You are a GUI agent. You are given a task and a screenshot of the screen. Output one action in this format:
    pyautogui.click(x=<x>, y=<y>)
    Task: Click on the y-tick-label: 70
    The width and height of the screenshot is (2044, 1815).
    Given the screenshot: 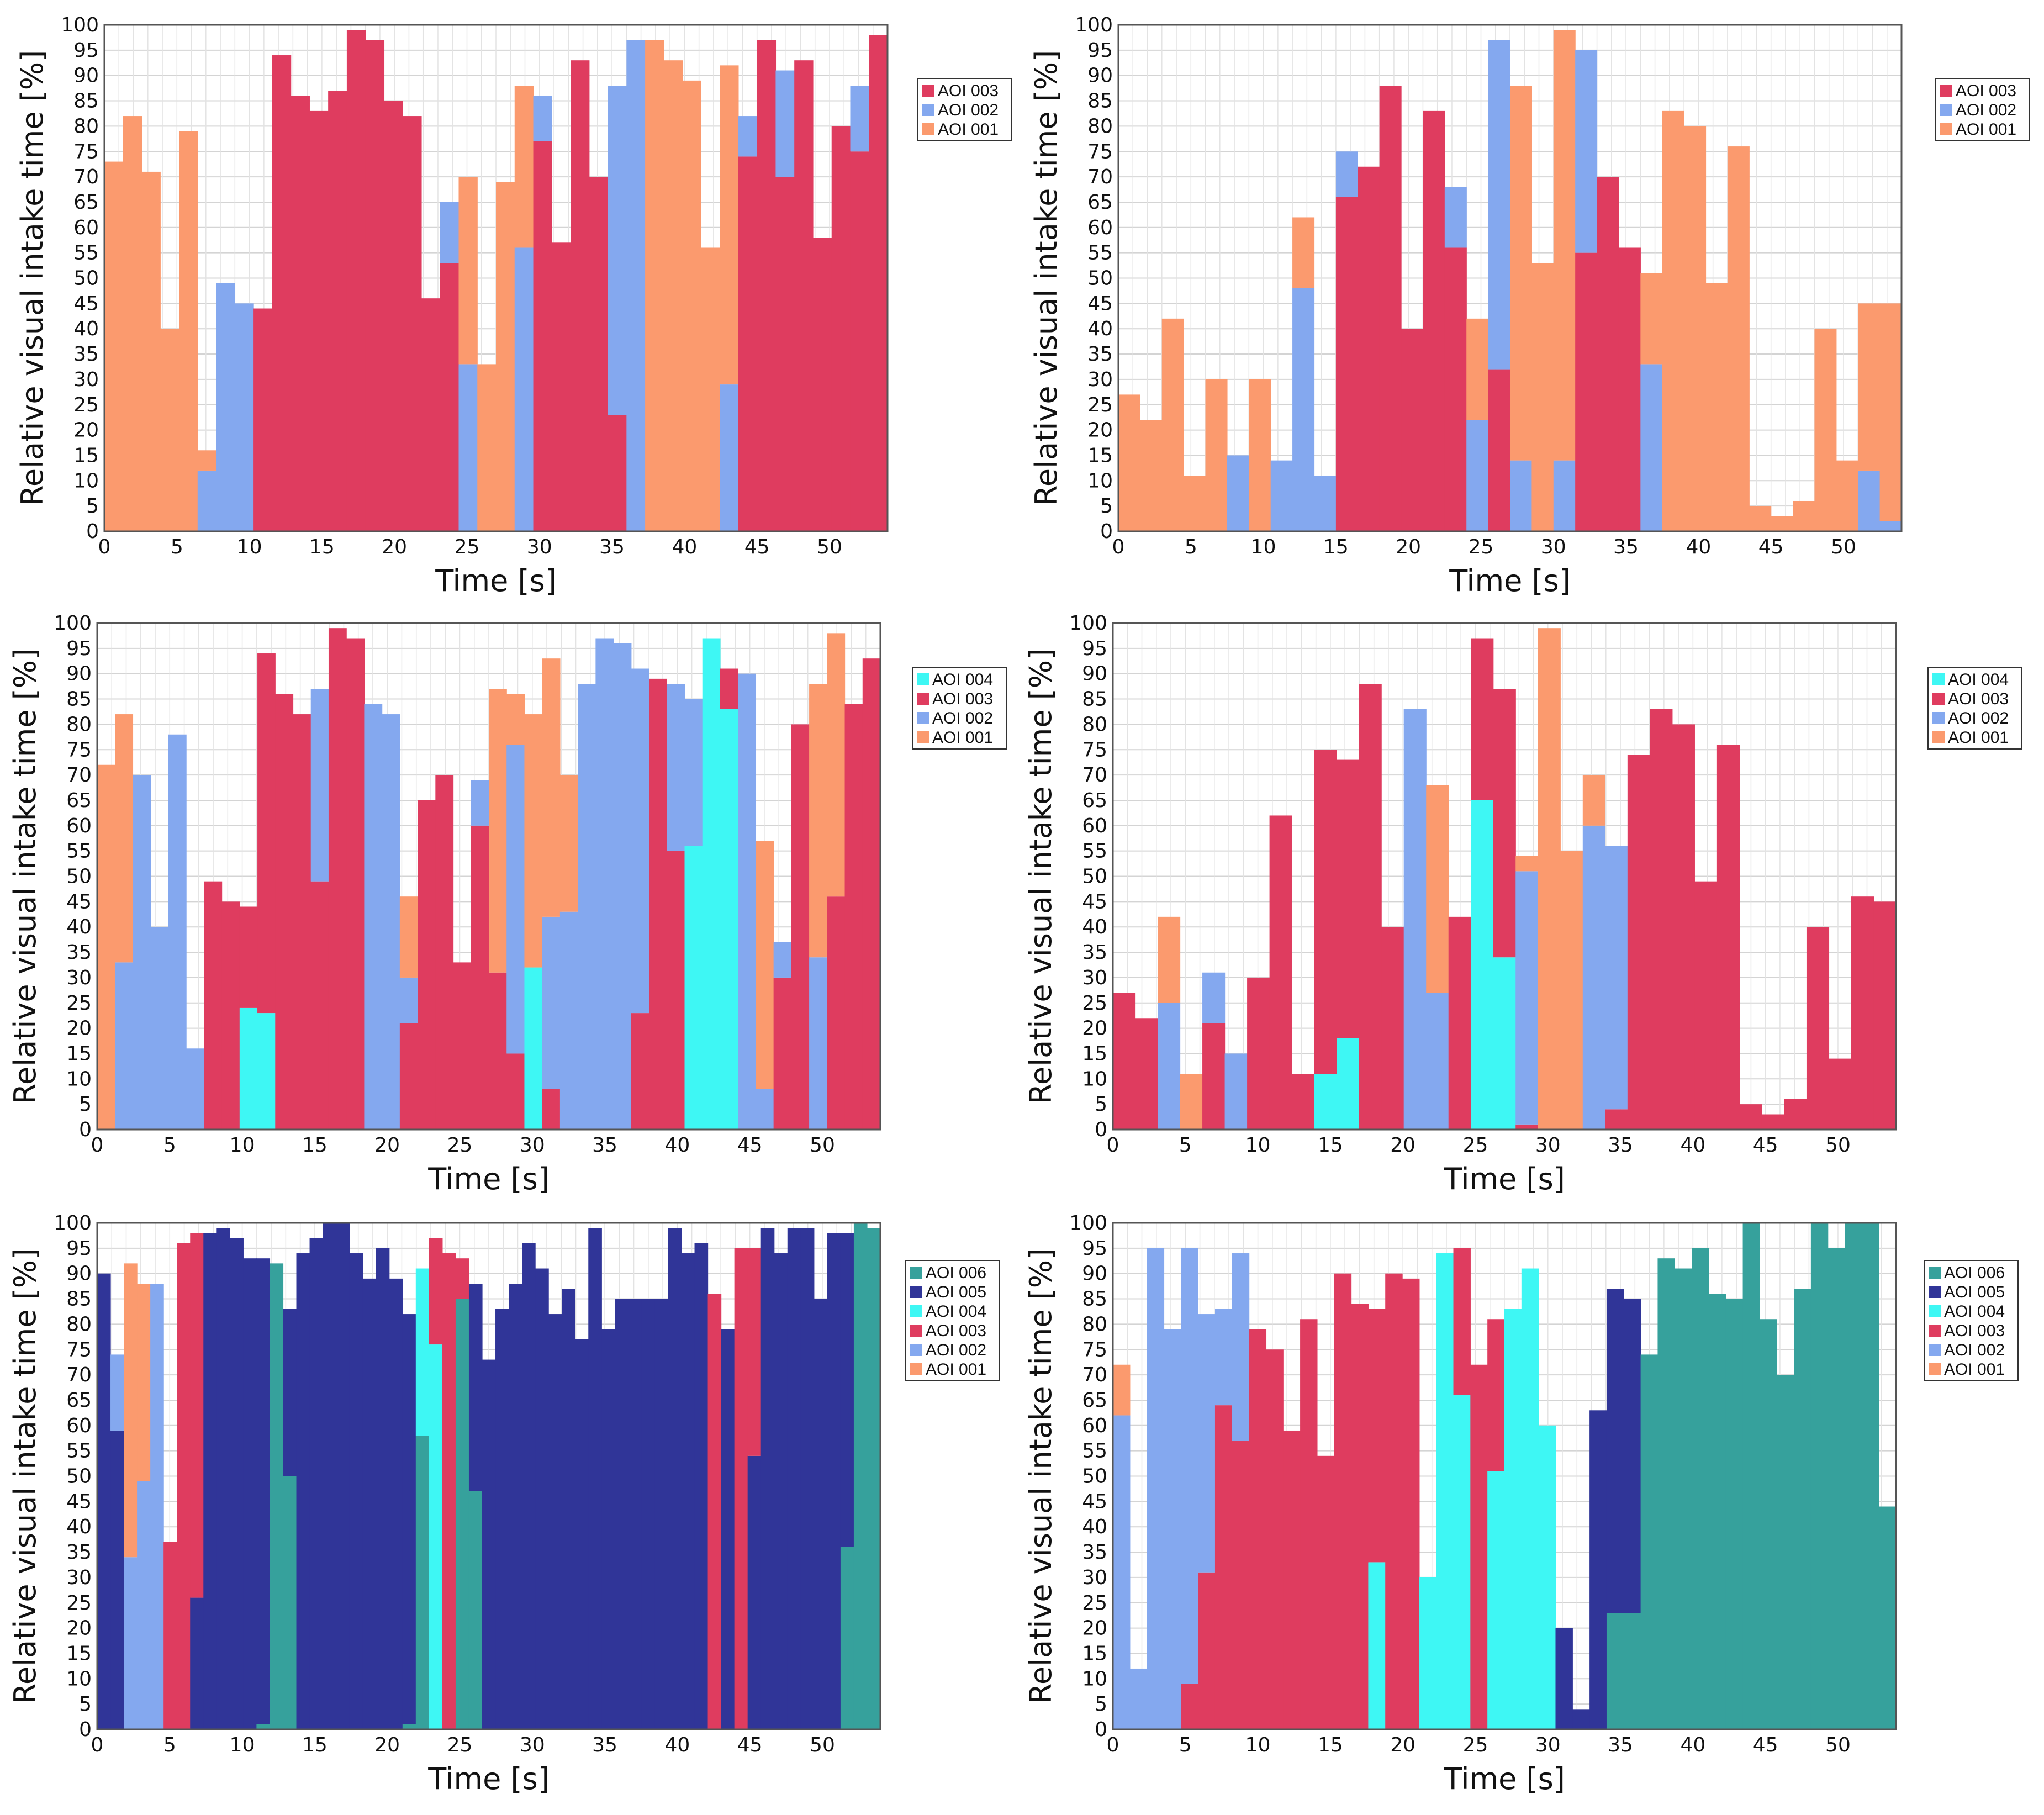 What is the action you would take?
    pyautogui.click(x=79, y=1375)
    